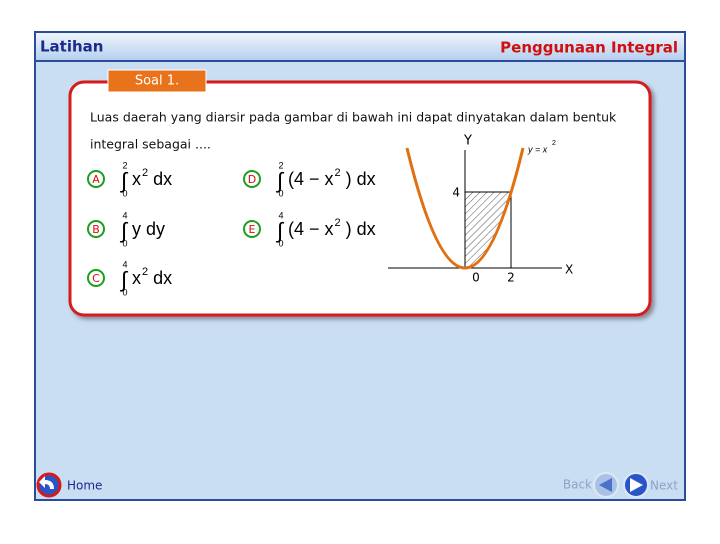 The image size is (720, 544). What do you see at coordinates (577, 485) in the screenshot?
I see `back-label: Back` at bounding box center [577, 485].